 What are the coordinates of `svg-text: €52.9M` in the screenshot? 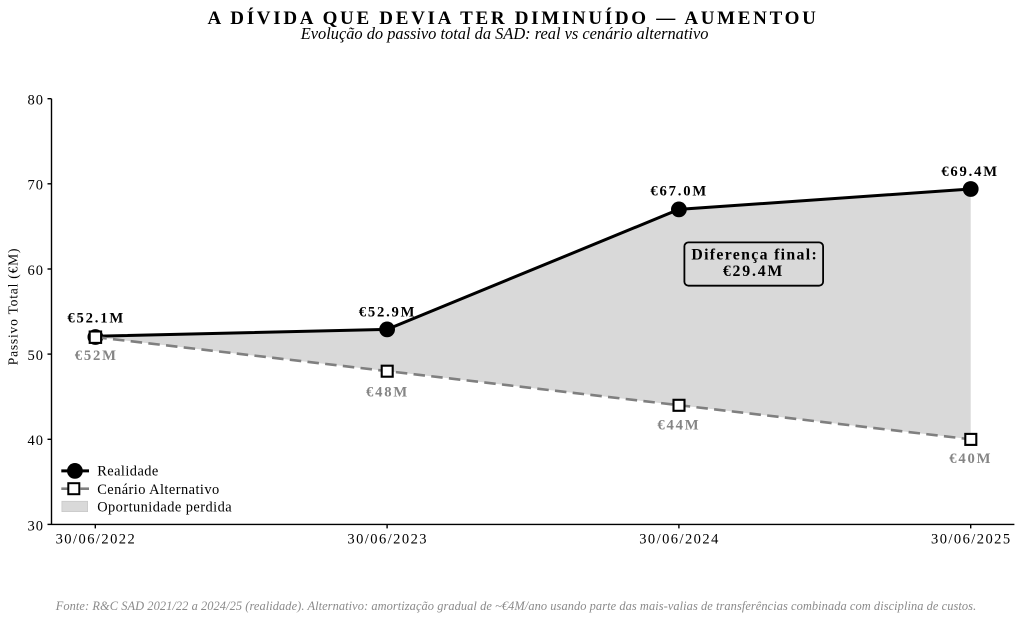 It's located at (388, 312).